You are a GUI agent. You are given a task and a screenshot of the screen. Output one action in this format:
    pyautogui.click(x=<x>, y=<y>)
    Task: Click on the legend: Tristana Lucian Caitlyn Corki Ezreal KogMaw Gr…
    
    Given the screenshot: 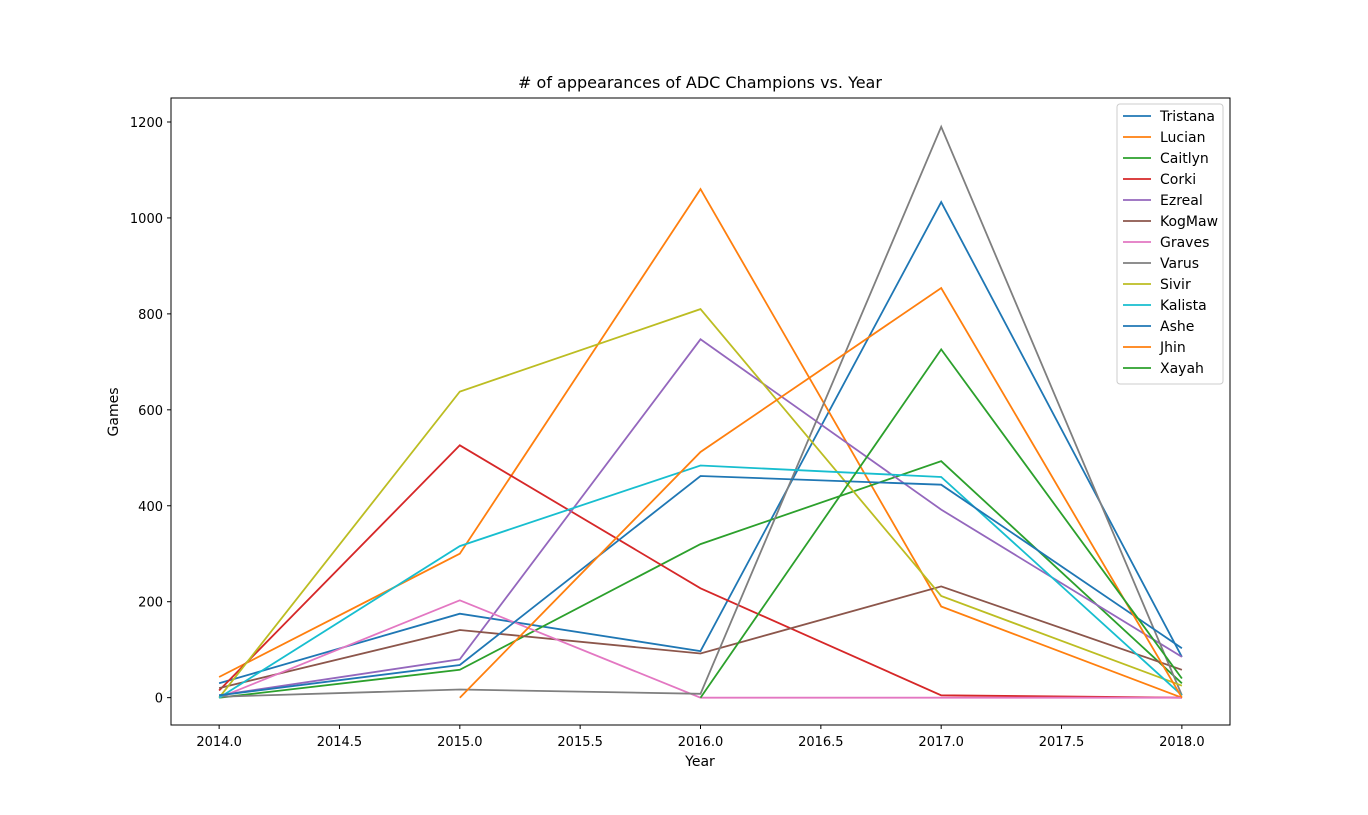 What is the action you would take?
    pyautogui.click(x=1170, y=244)
    